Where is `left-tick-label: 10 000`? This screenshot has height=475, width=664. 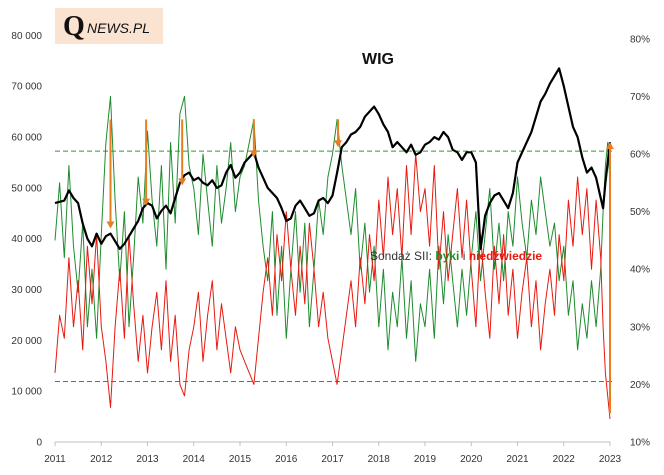 left-tick-label: 10 000 is located at coordinates (26, 392).